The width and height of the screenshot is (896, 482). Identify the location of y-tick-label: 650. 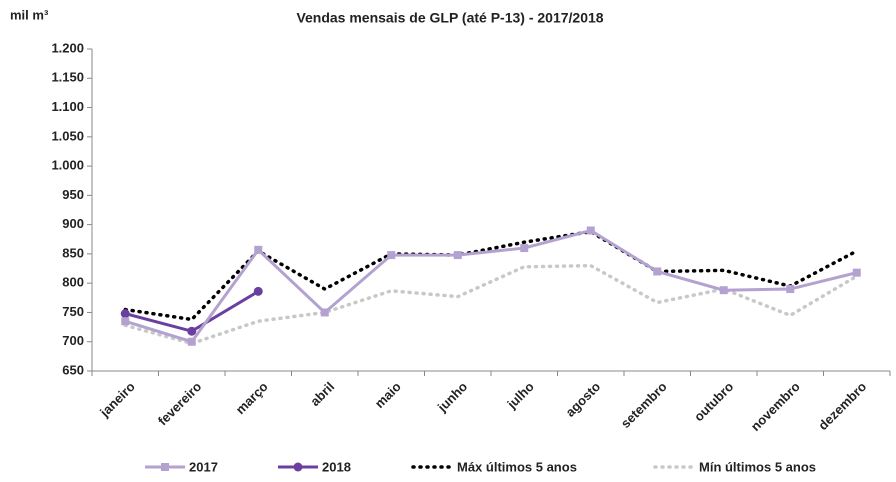
(73, 369).